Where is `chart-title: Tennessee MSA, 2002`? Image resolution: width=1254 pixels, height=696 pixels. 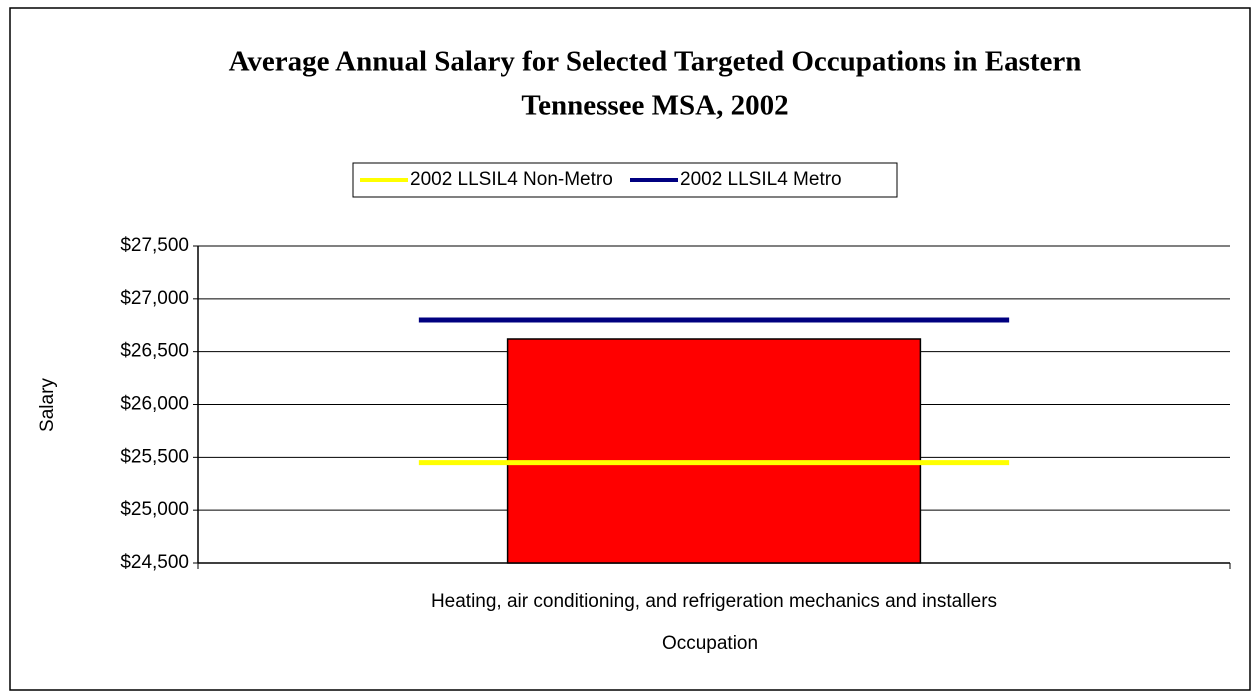 chart-title: Tennessee MSA, 2002 is located at coordinates (654, 106).